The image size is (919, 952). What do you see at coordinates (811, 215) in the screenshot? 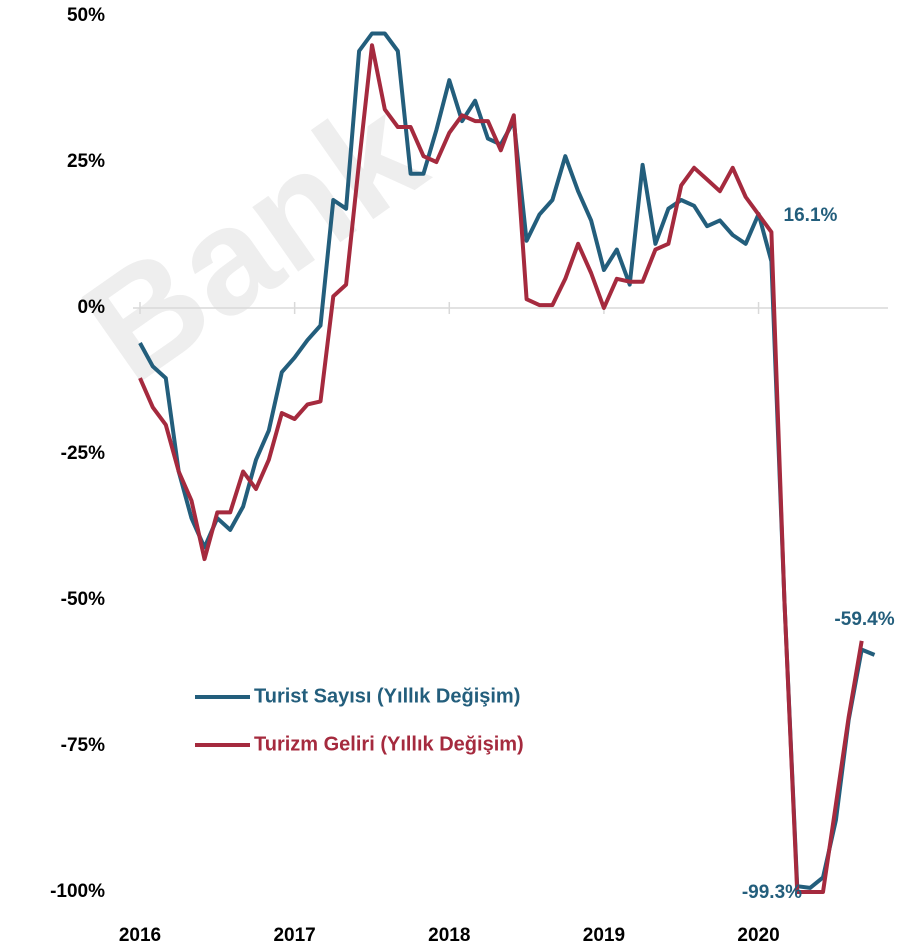
I see `data-label: 16.1%` at bounding box center [811, 215].